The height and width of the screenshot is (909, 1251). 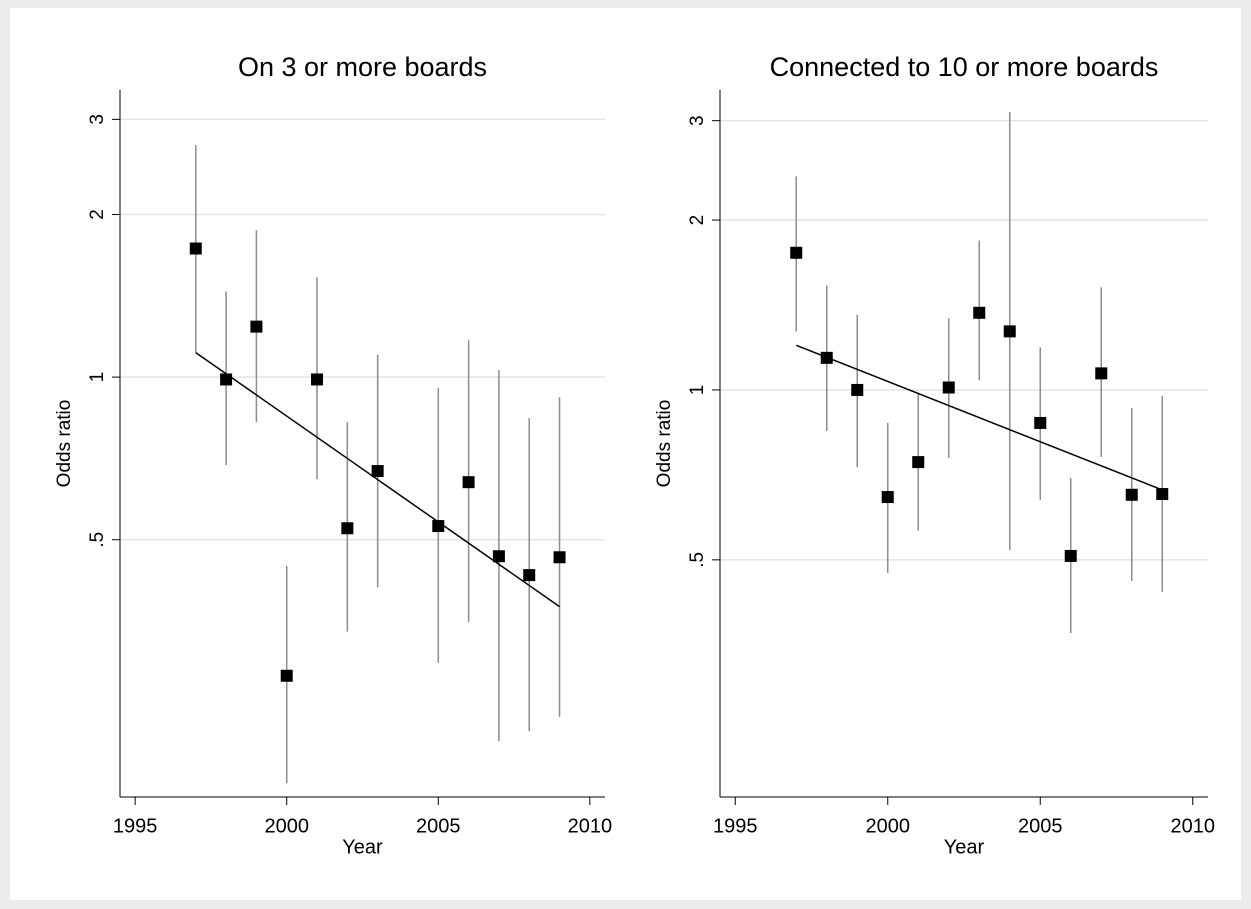 I want to click on chart-title: On 3 or more boards, so click(x=362, y=67).